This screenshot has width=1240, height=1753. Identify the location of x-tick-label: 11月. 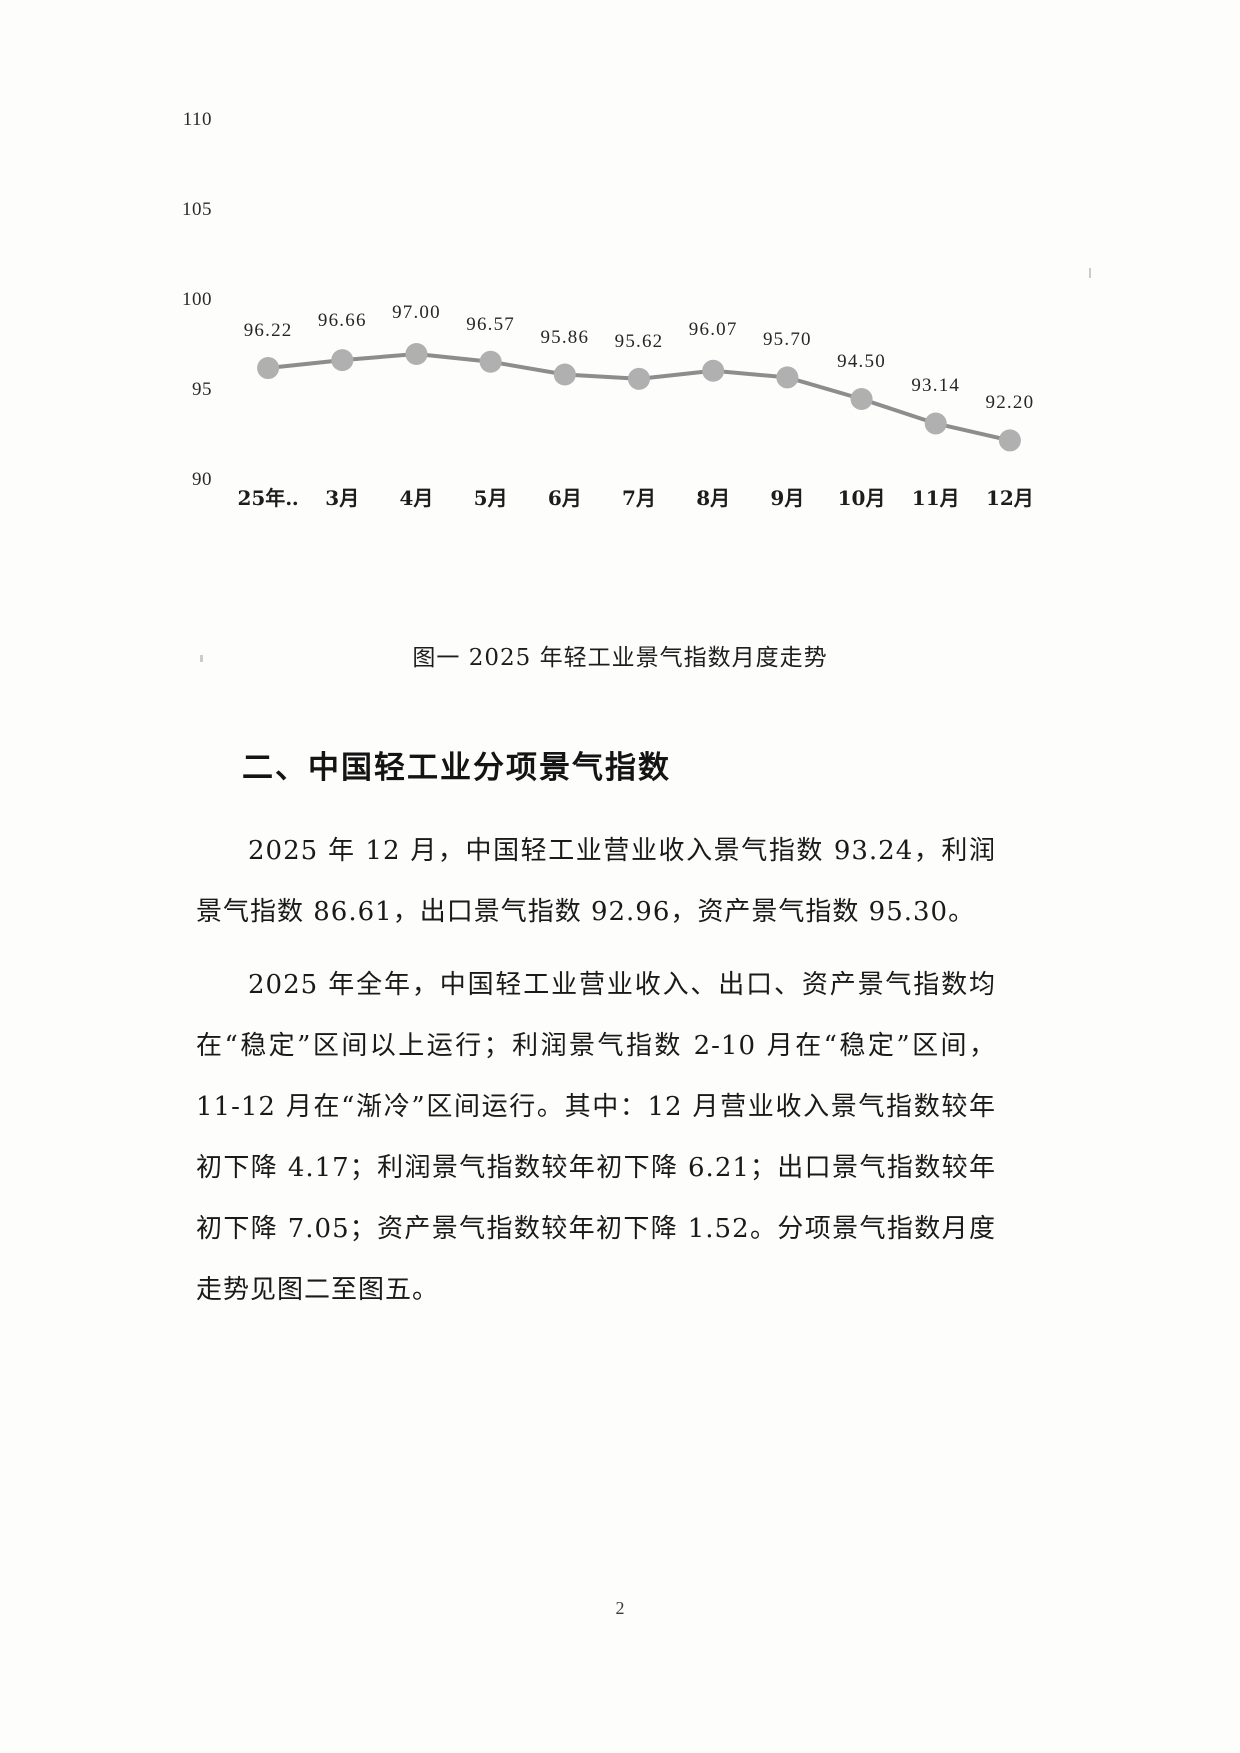
(935, 498).